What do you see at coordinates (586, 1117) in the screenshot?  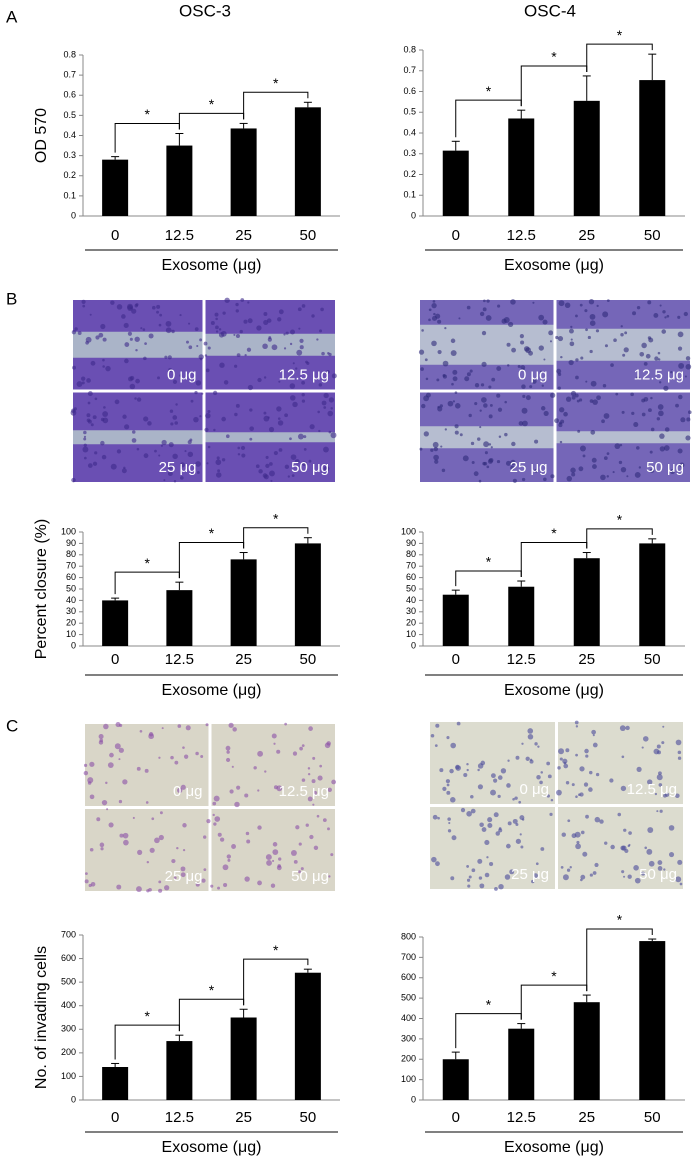 I see `x-tick-label: 25` at bounding box center [586, 1117].